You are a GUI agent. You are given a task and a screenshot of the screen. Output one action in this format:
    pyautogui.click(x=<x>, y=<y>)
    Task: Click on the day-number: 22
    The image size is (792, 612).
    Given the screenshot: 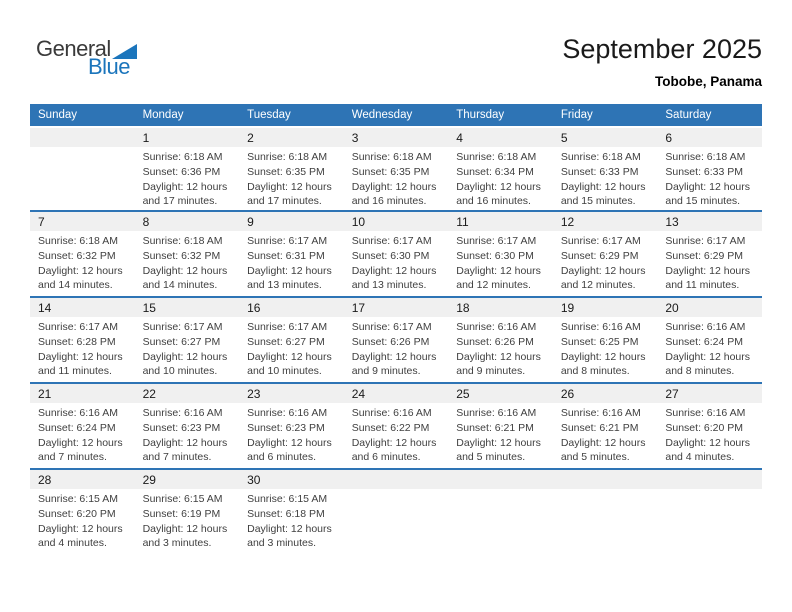 What is the action you would take?
    pyautogui.click(x=149, y=394)
    